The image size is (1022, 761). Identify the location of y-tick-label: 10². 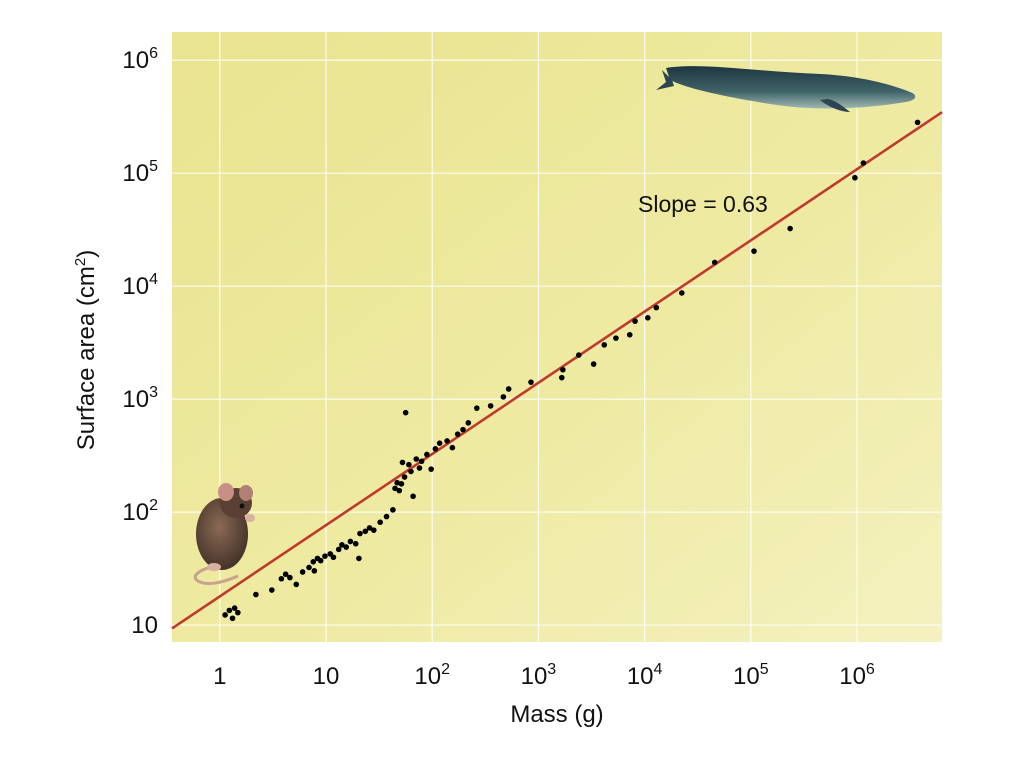
(140, 511).